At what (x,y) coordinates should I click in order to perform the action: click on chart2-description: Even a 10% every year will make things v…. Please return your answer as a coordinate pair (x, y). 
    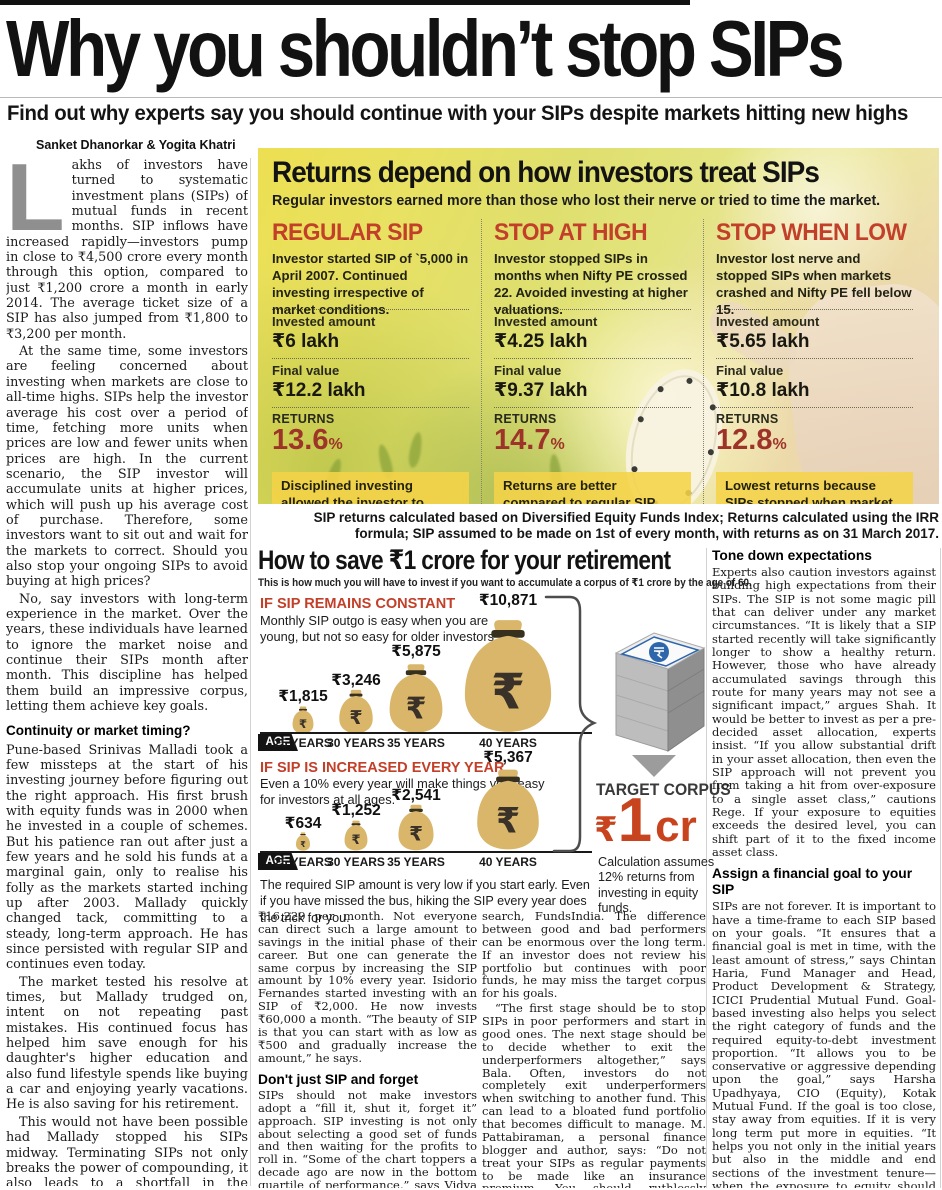
    Looking at the image, I should click on (402, 791).